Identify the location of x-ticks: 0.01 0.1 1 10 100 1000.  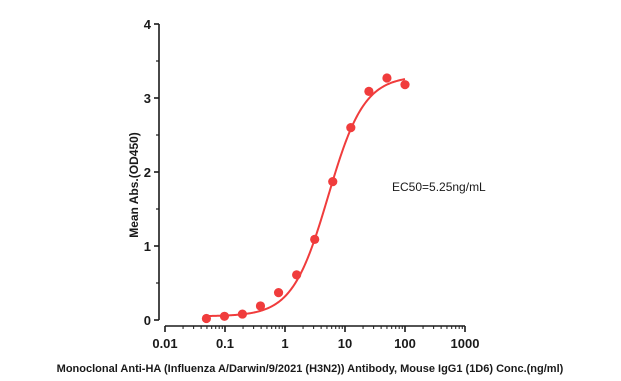
(315, 338).